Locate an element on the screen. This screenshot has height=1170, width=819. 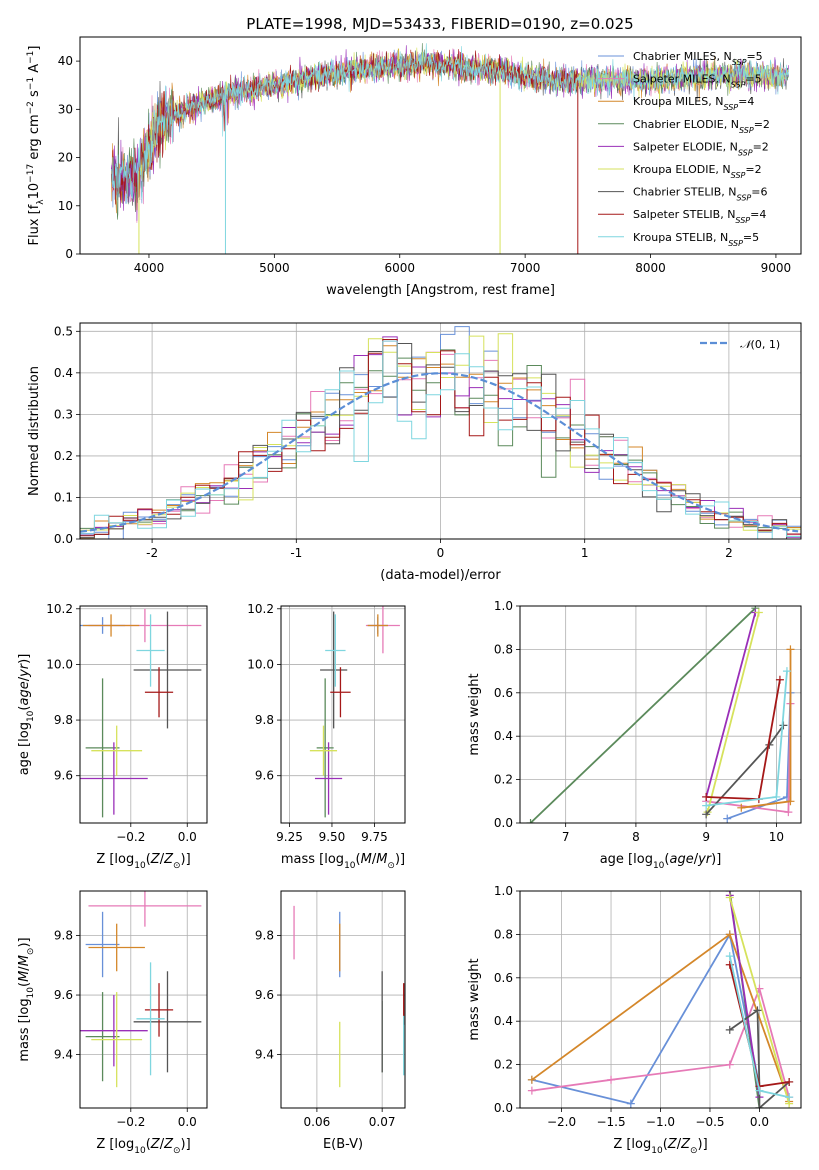
y-tick-label: 9.6 is located at coordinates (264, 776).